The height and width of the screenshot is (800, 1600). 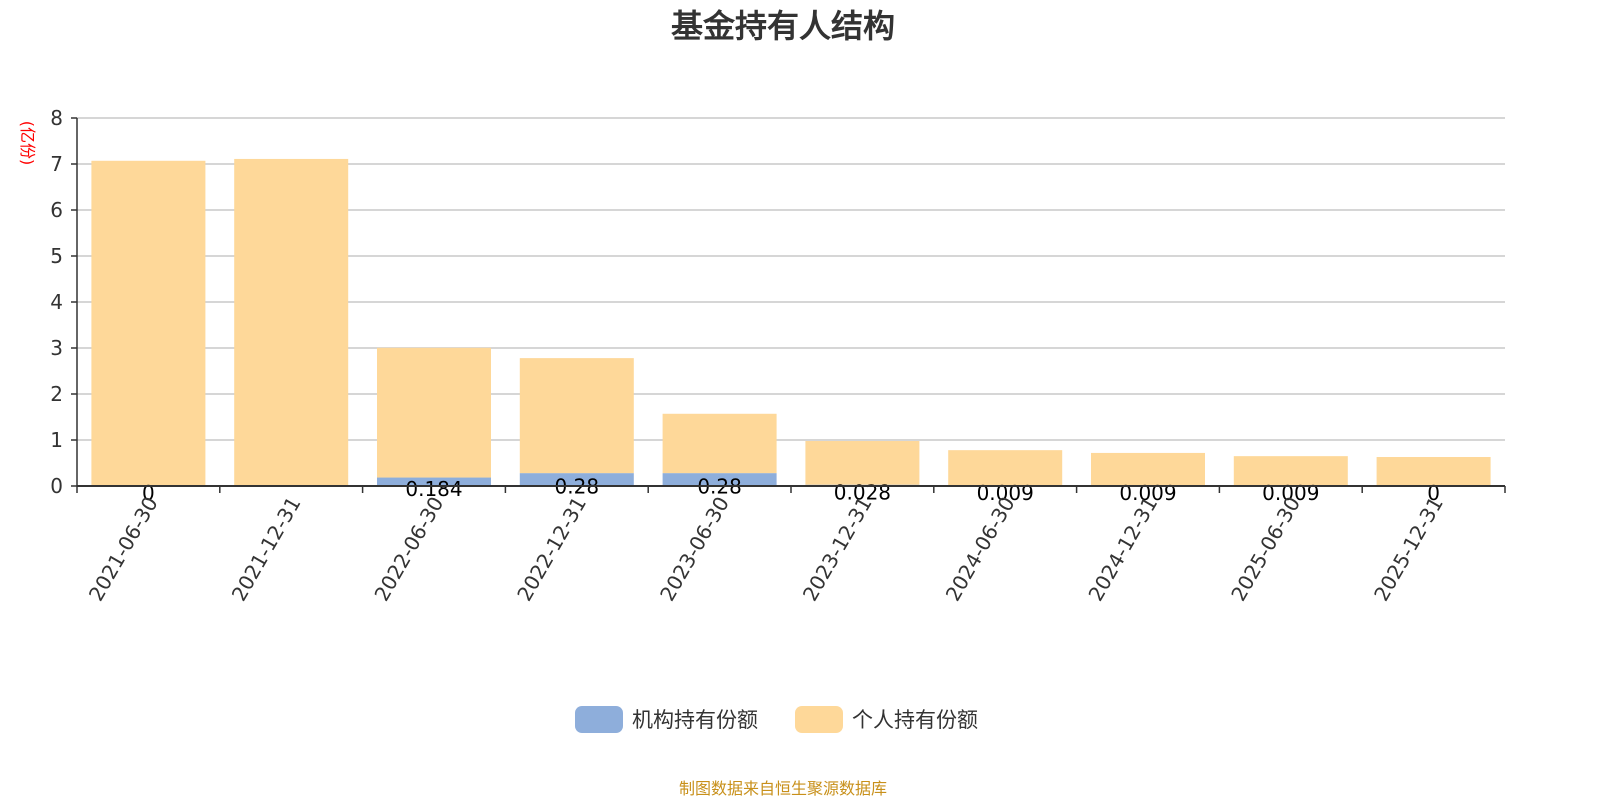 What do you see at coordinates (862, 492) in the screenshot?
I see `data-label: 0.028` at bounding box center [862, 492].